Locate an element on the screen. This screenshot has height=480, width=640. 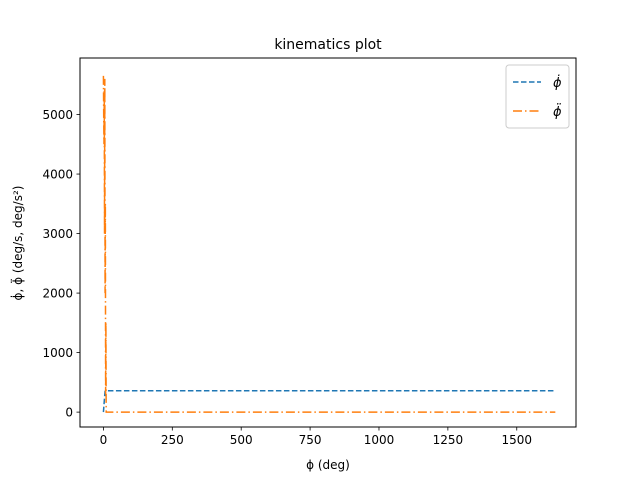
x-tick-label: 250 is located at coordinates (172, 440).